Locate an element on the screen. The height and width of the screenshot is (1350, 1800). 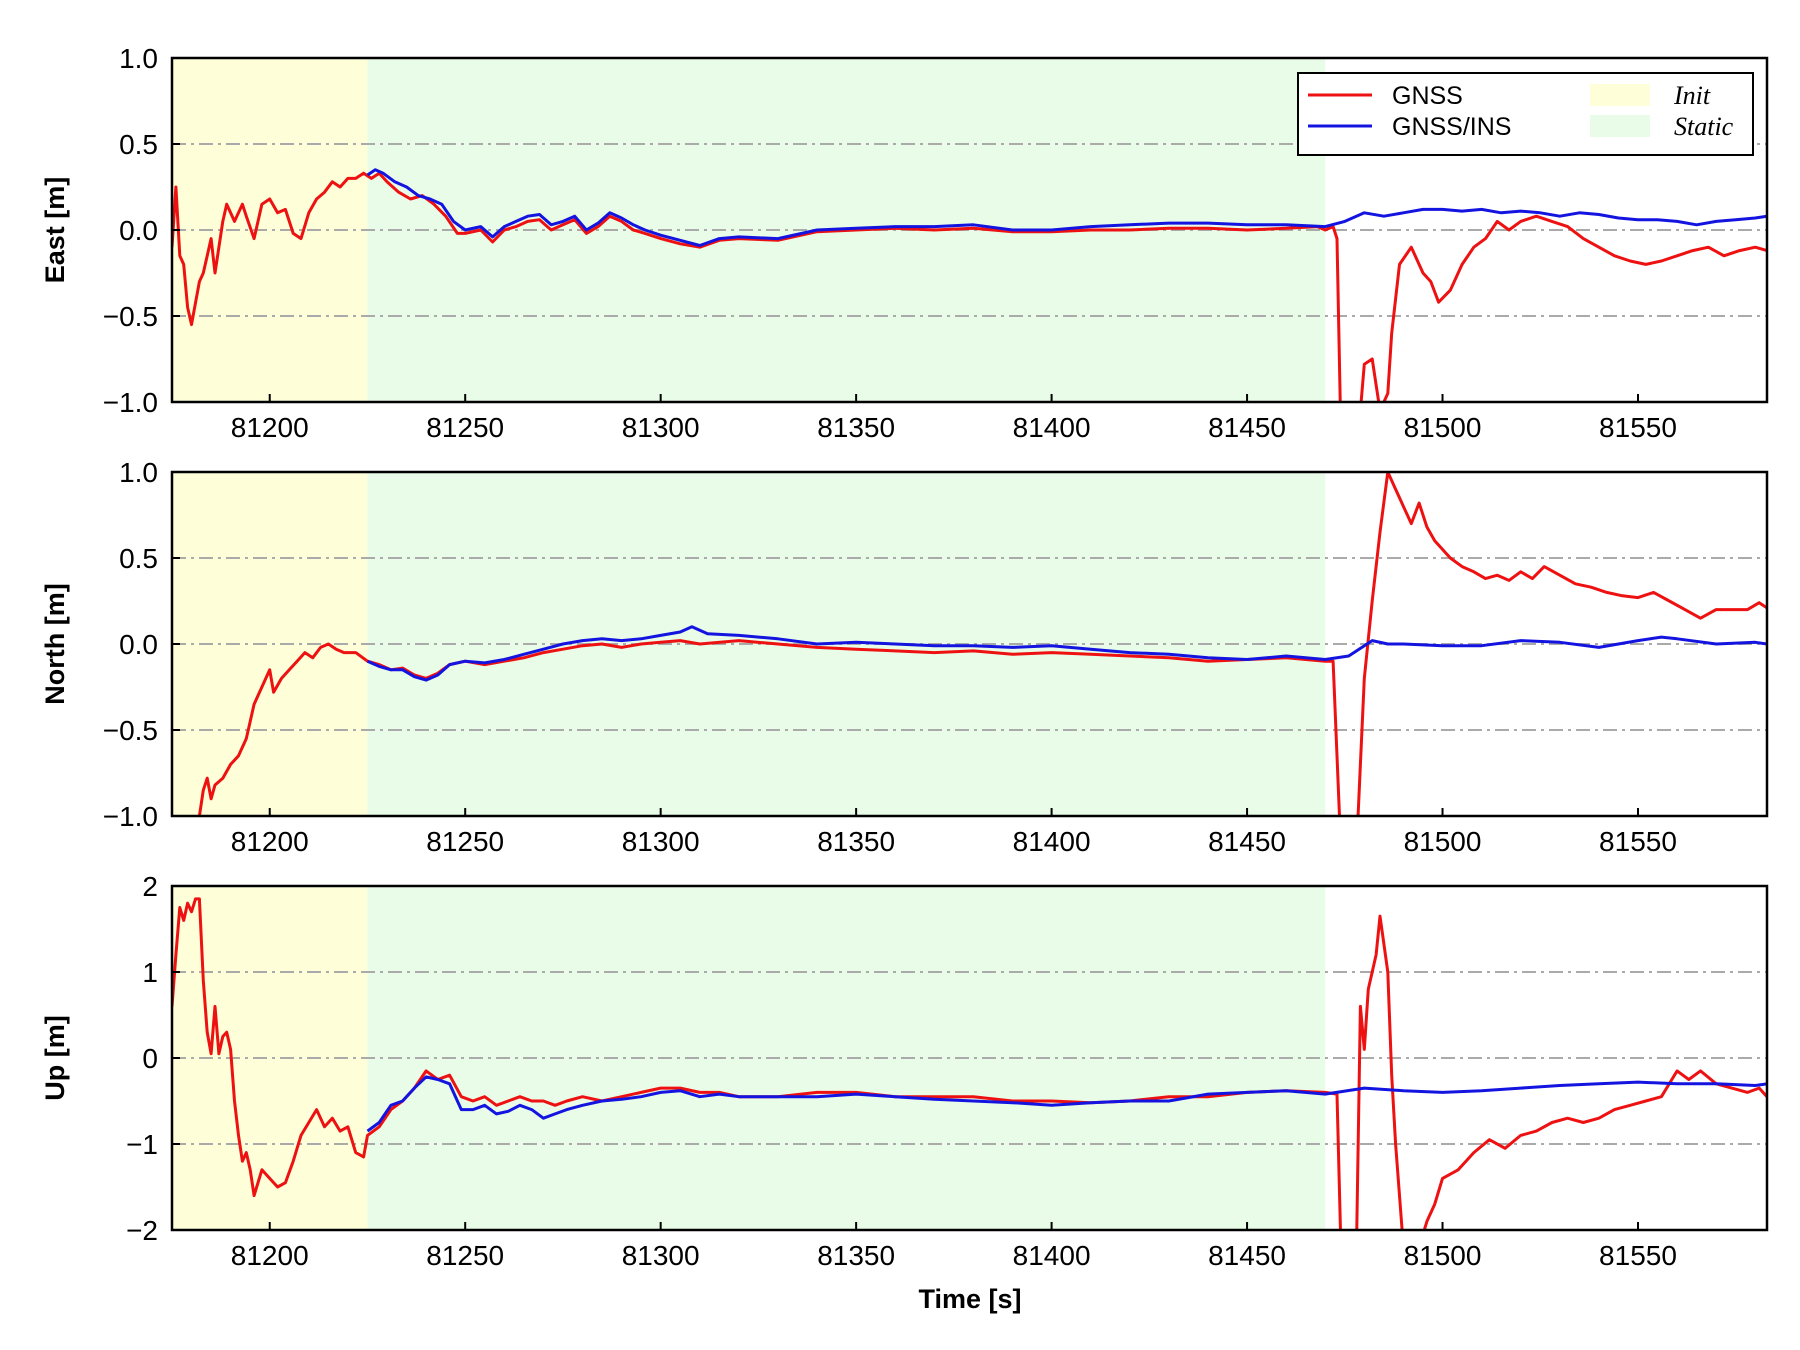
x-axis-title-group: Time [s] is located at coordinates (969, 1299).